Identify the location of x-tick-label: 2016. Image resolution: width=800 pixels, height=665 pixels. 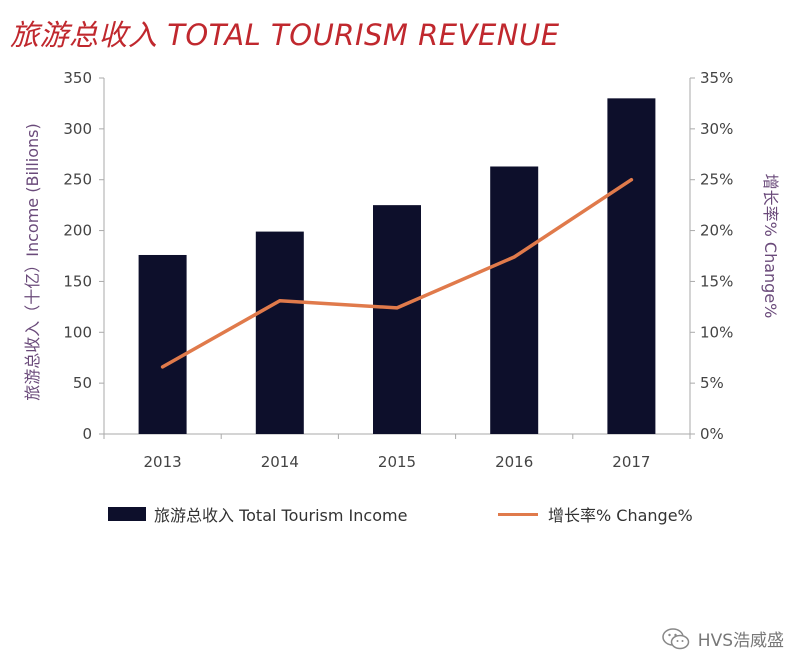
(514, 462).